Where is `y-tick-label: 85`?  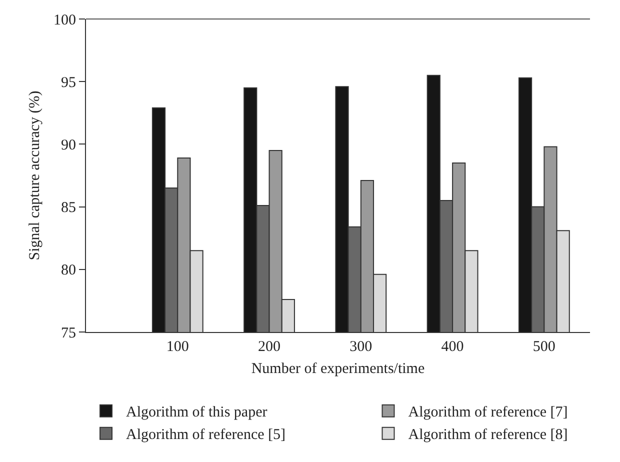
y-tick-label: 85 is located at coordinates (68, 208).